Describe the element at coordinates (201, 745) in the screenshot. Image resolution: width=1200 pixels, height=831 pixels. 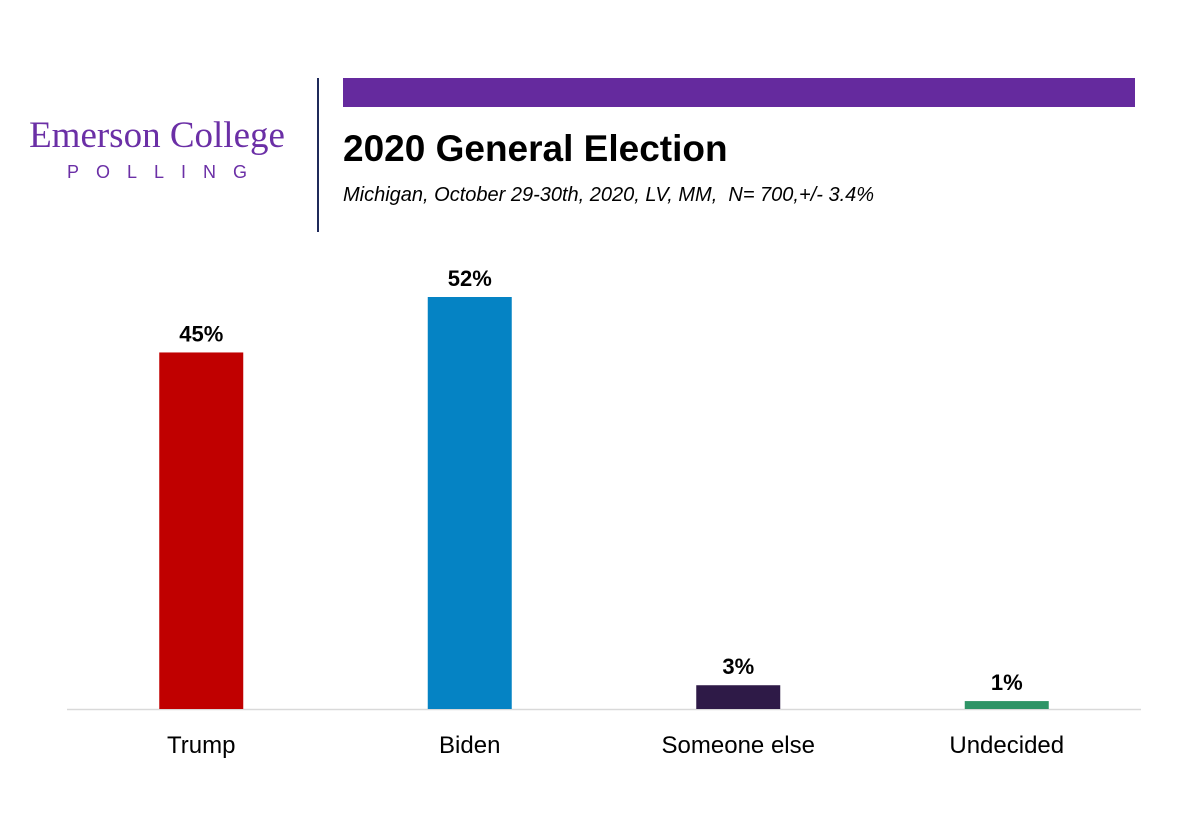
I see `category-label-trump: Trump` at that location.